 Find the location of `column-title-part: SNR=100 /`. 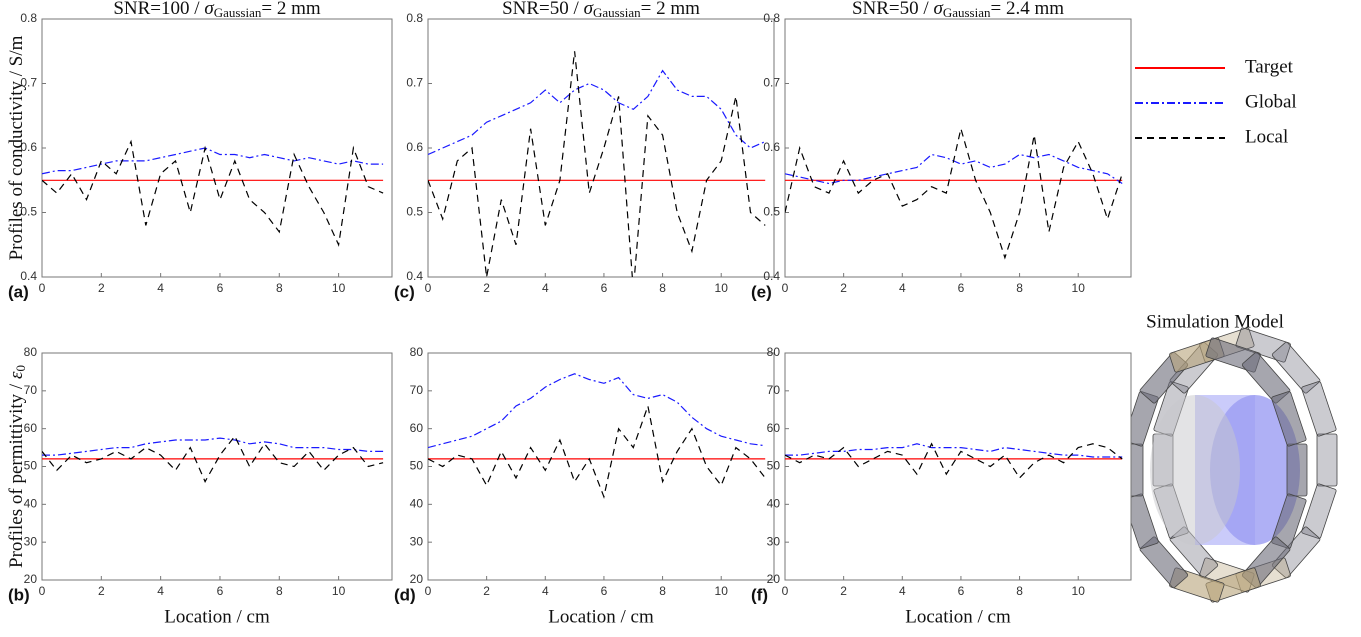

column-title-part: SNR=100 / is located at coordinates (158, 9).